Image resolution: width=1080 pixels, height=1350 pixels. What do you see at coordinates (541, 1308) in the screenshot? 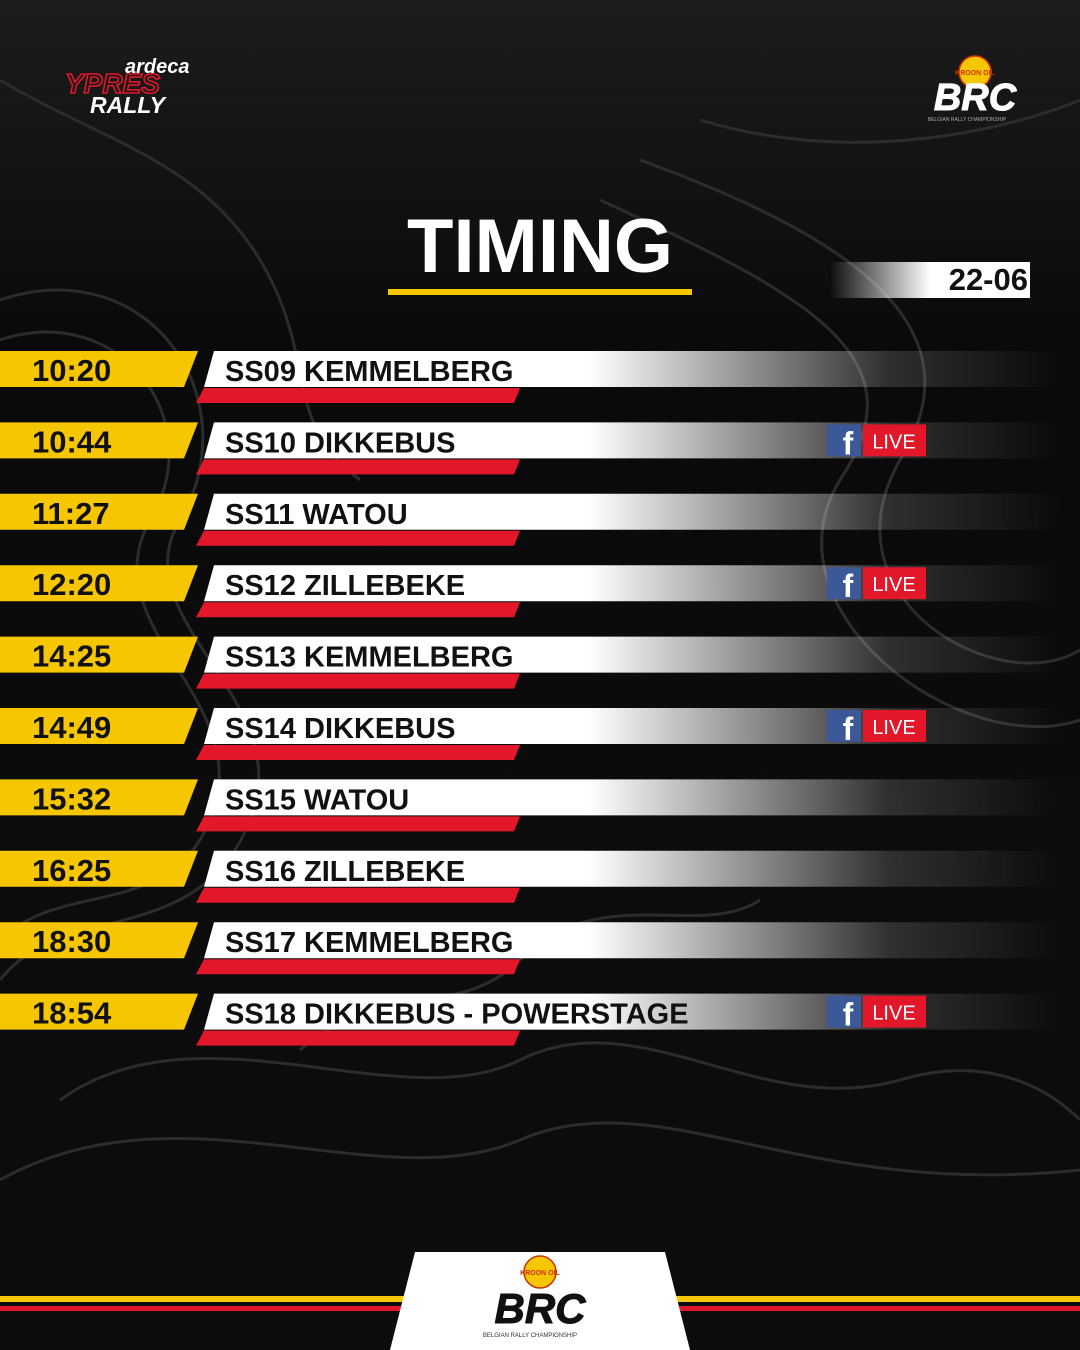
I see `footer-brc-text: BRC` at bounding box center [541, 1308].